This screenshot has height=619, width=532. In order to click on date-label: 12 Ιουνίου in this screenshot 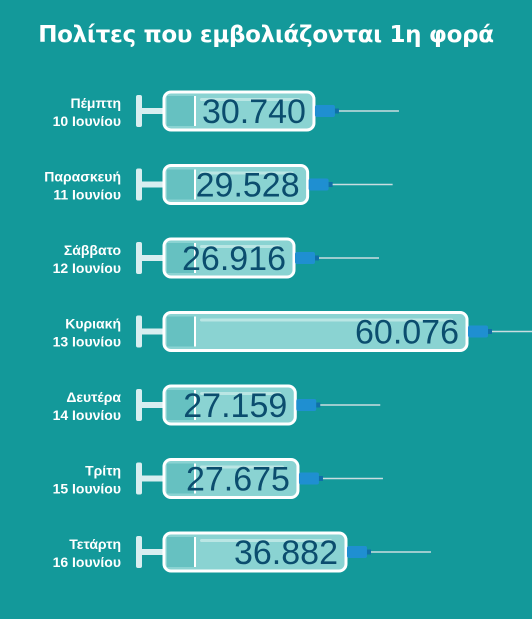, I will do `click(87, 268)`.